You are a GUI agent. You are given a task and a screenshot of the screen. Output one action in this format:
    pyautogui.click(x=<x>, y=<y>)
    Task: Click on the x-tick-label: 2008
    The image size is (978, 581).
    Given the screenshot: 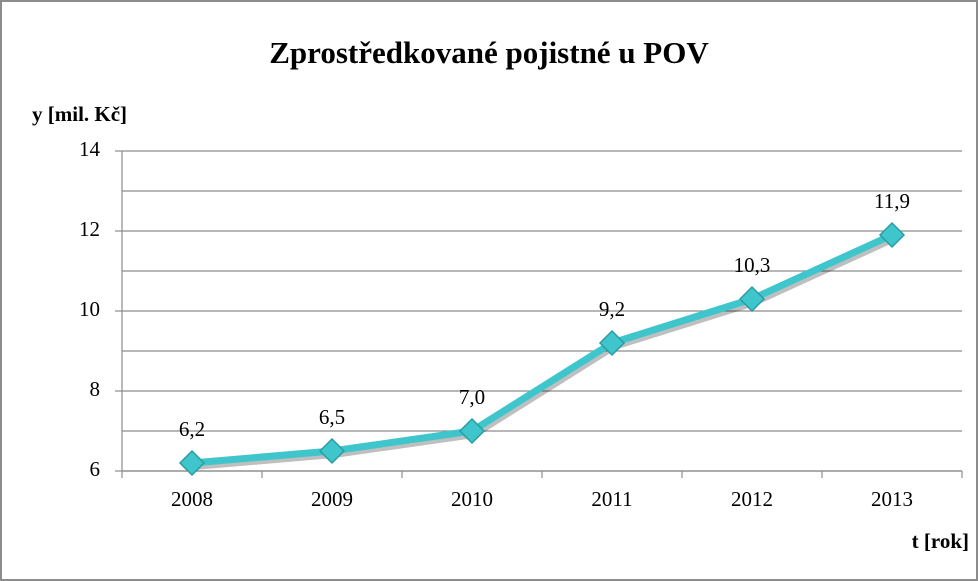 What is the action you would take?
    pyautogui.click(x=192, y=499)
    